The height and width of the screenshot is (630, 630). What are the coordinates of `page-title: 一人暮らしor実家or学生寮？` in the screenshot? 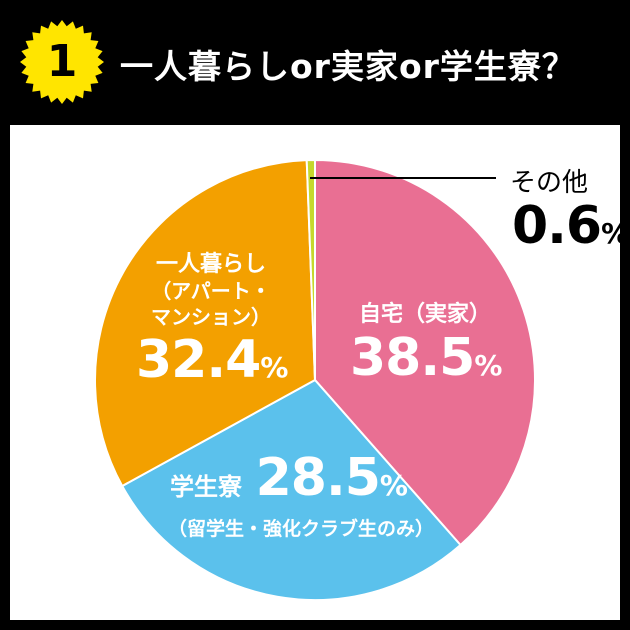 It's located at (348, 66).